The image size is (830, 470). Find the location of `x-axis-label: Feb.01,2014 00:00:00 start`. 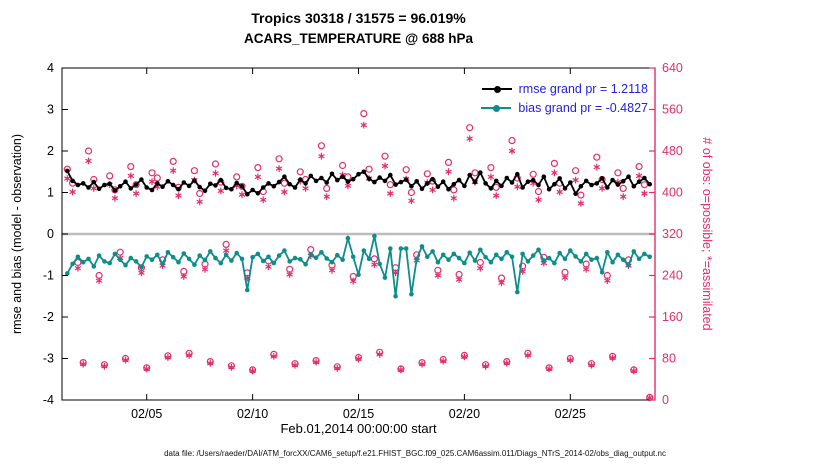

x-axis-label: Feb.01,2014 00:00:00 start is located at coordinates (358, 428).